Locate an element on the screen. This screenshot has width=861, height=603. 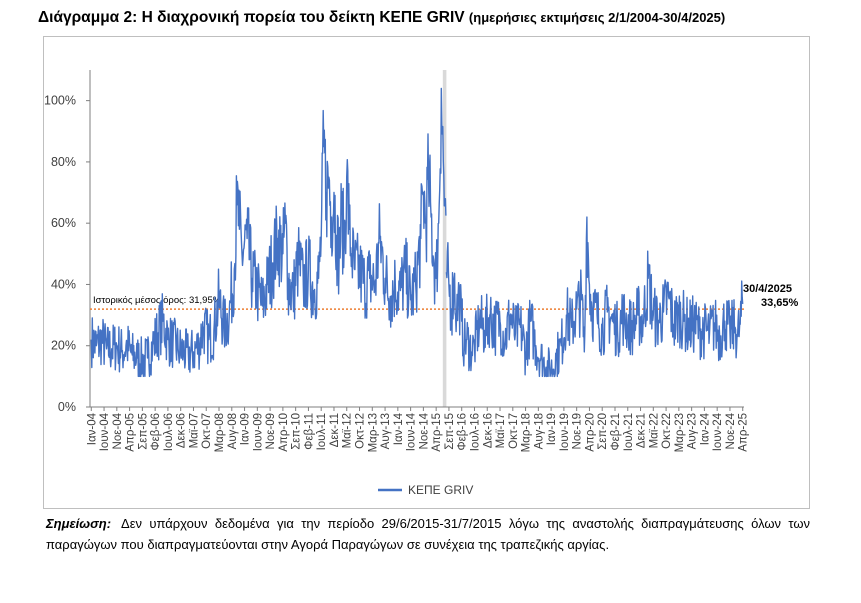
x-tick-label: Δεκ-11 is located at coordinates (335, 430).